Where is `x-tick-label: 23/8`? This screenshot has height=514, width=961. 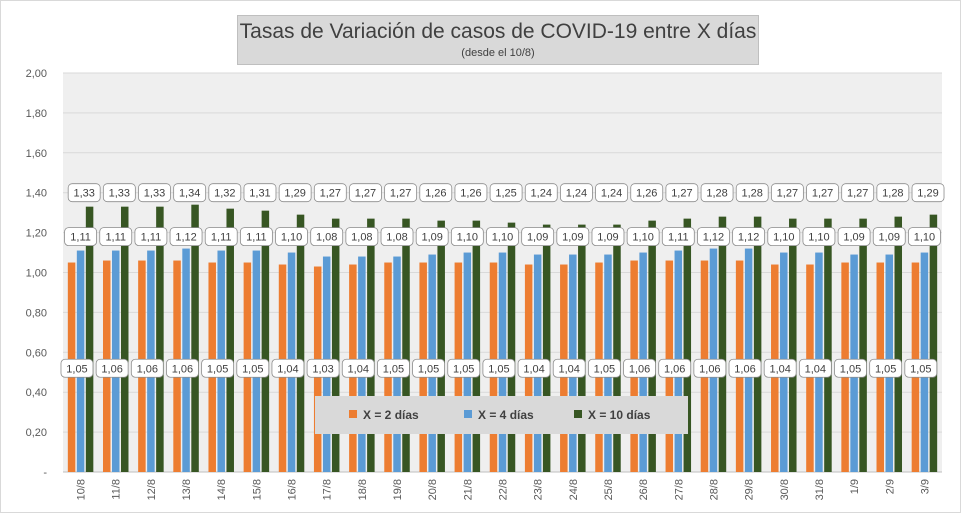 x-tick-label: 23/8 is located at coordinates (539, 489).